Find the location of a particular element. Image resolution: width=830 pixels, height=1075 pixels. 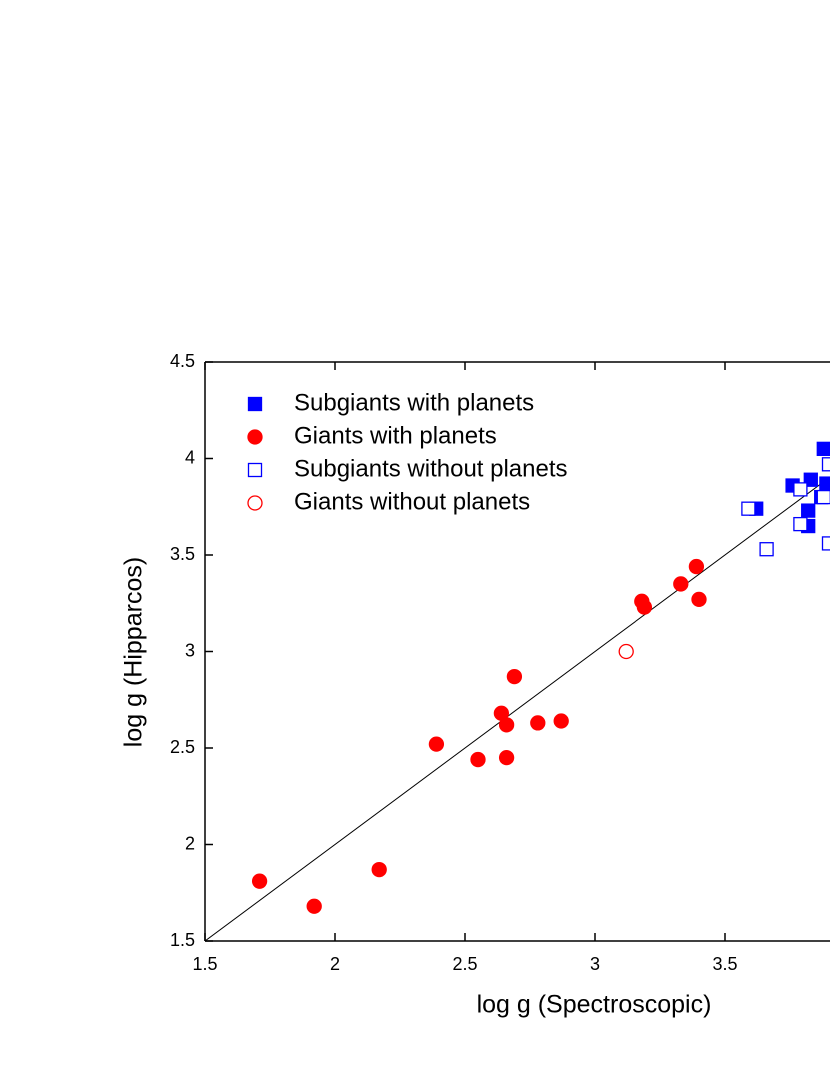

y-tick-label: 2.5 is located at coordinates (182, 747).